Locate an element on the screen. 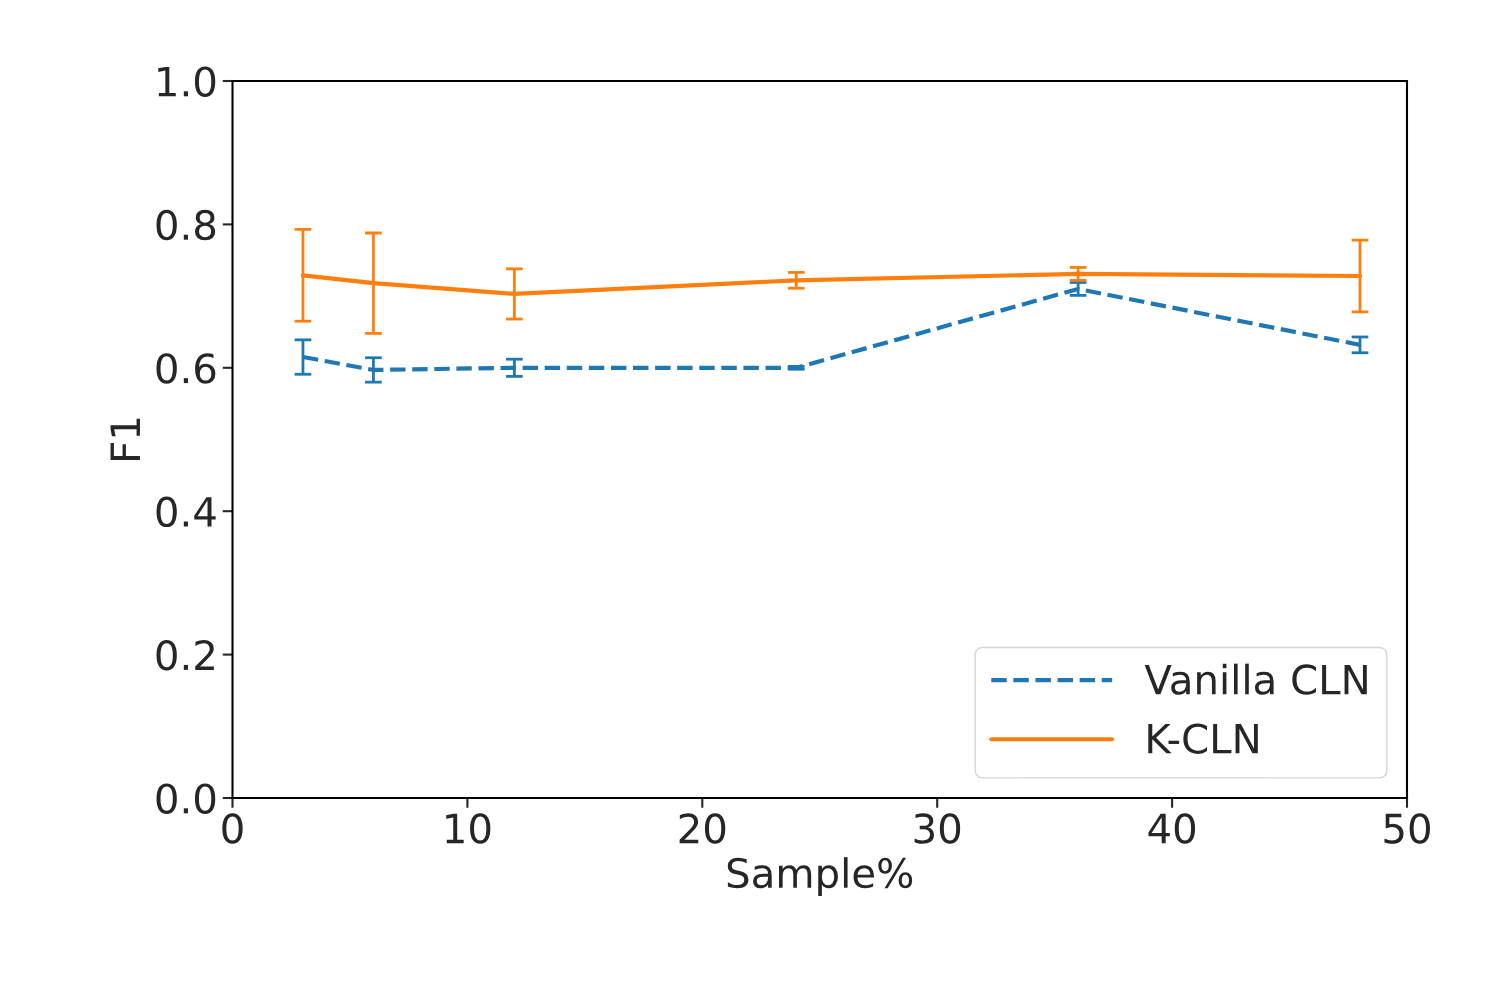 The width and height of the screenshot is (1500, 1000). y-tick-label: 1.0 is located at coordinates (187, 81).